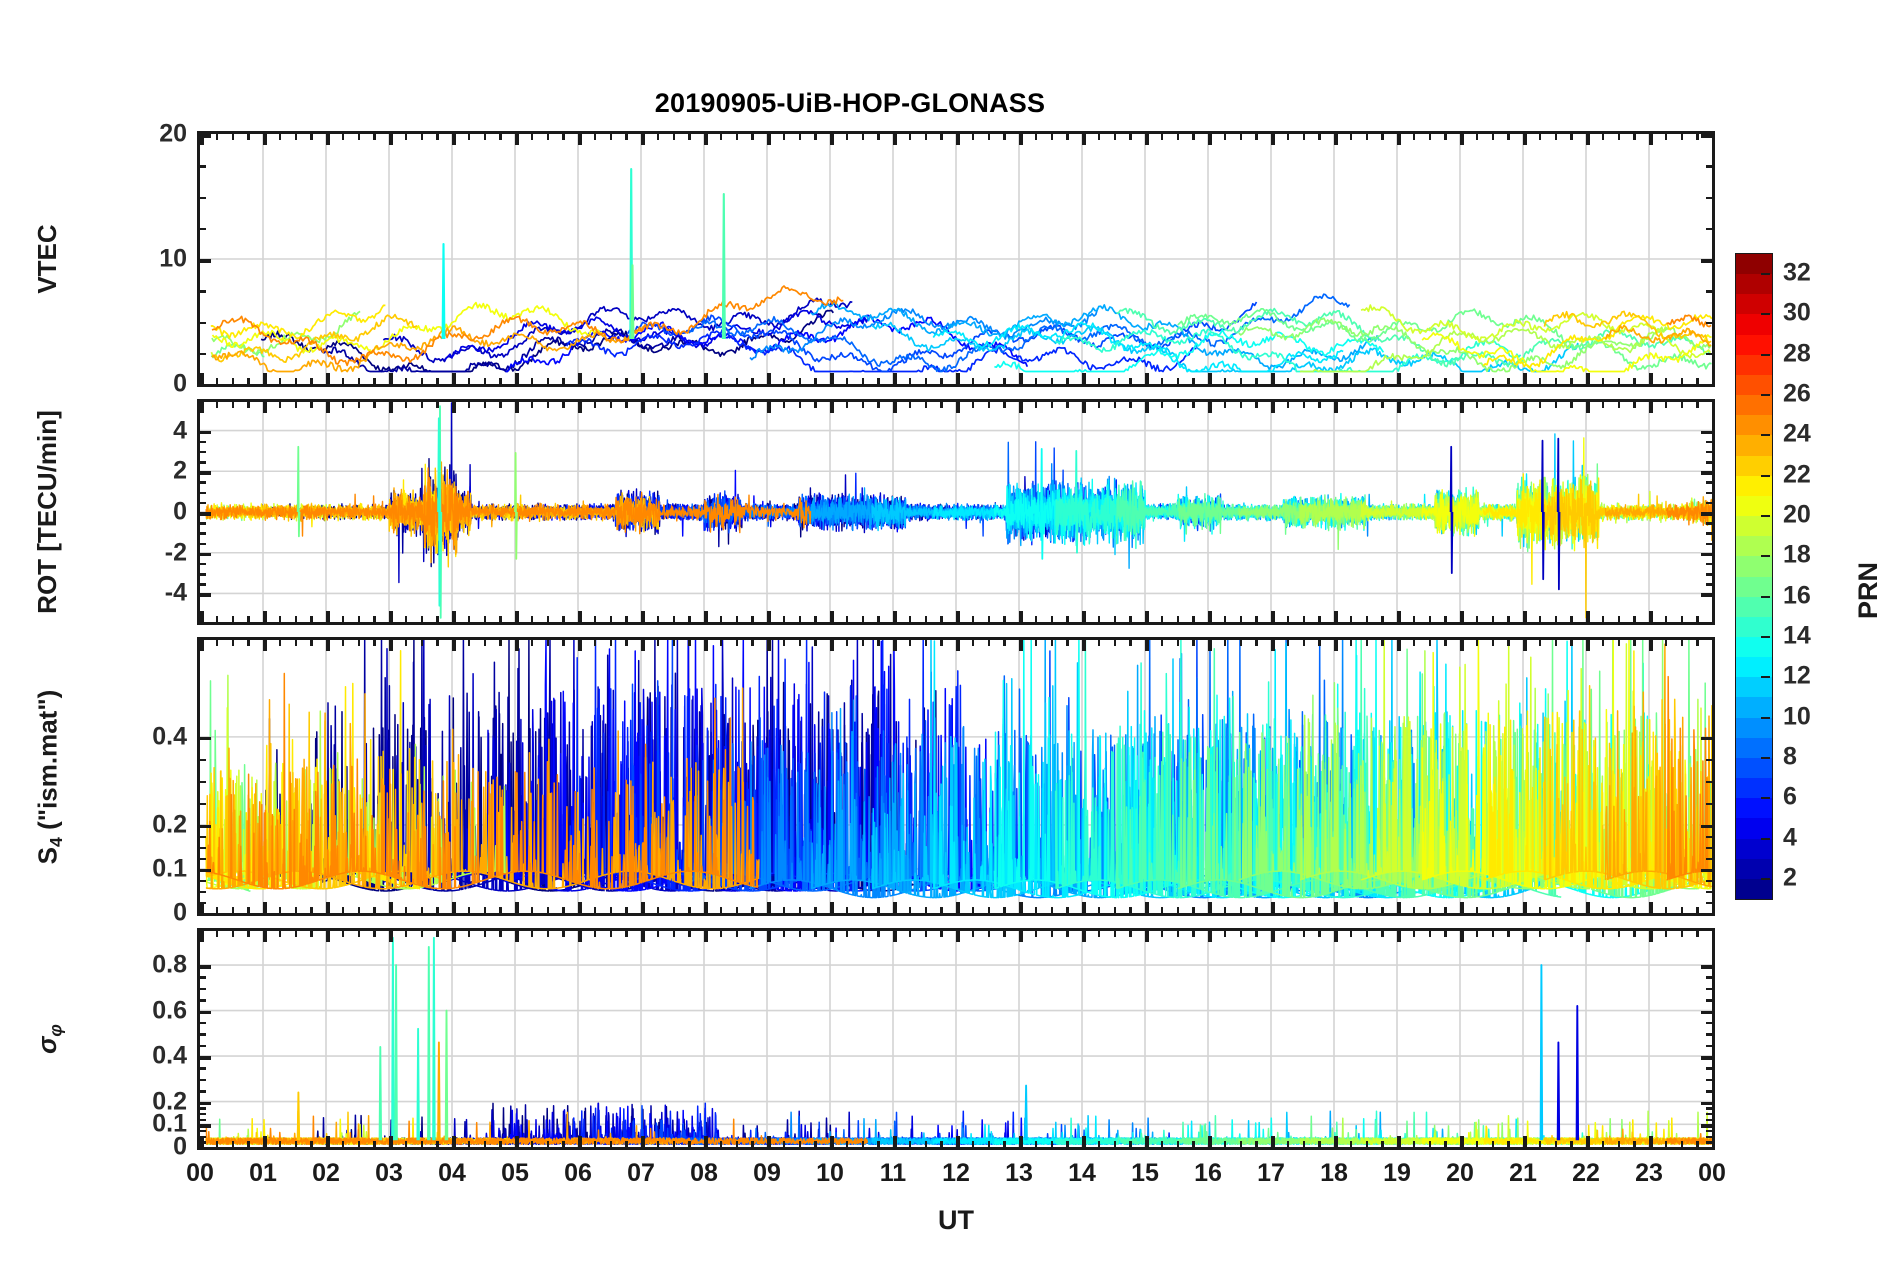  What do you see at coordinates (1797, 675) in the screenshot?
I see `colorbar-tick-label: 12` at bounding box center [1797, 675].